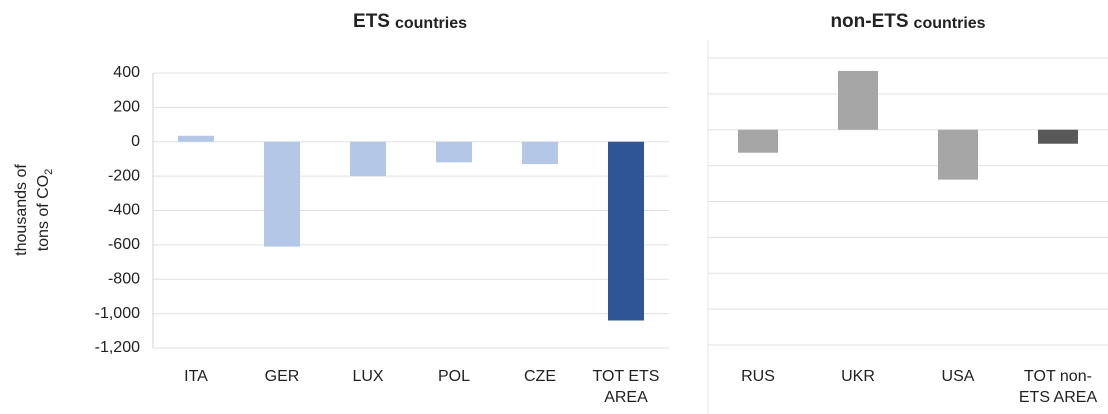  I want to click on x-tick-label: UKR, so click(858, 376).